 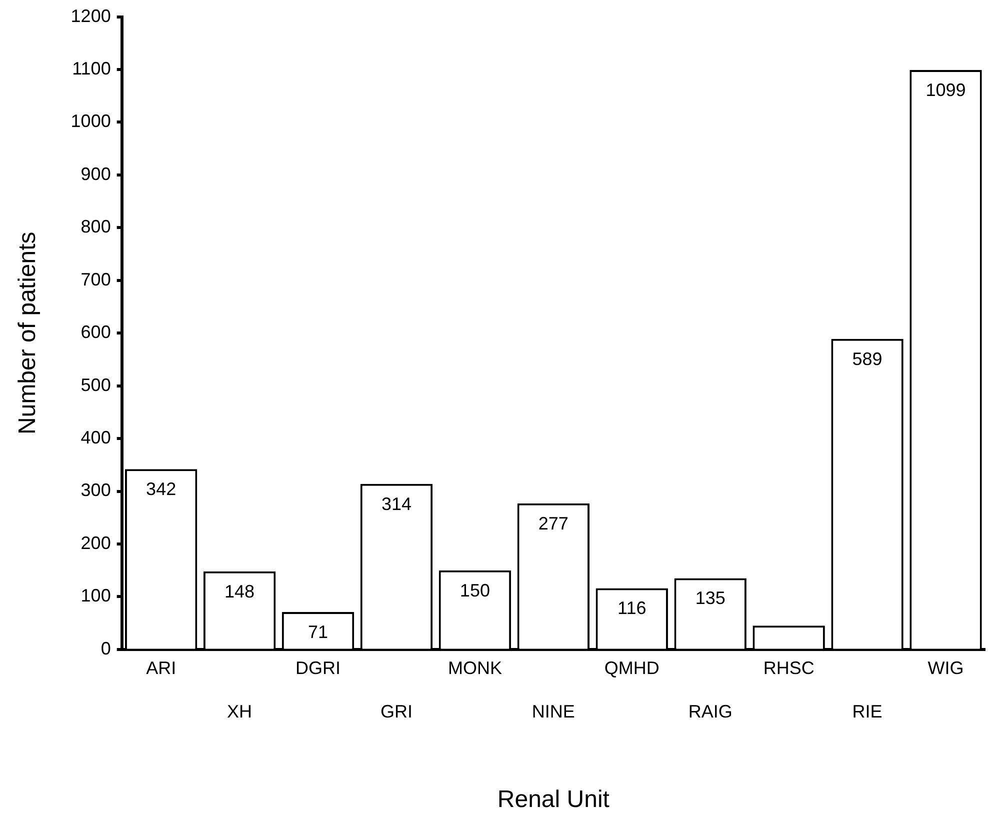 I want to click on y-tick-label: 900, so click(x=95, y=174).